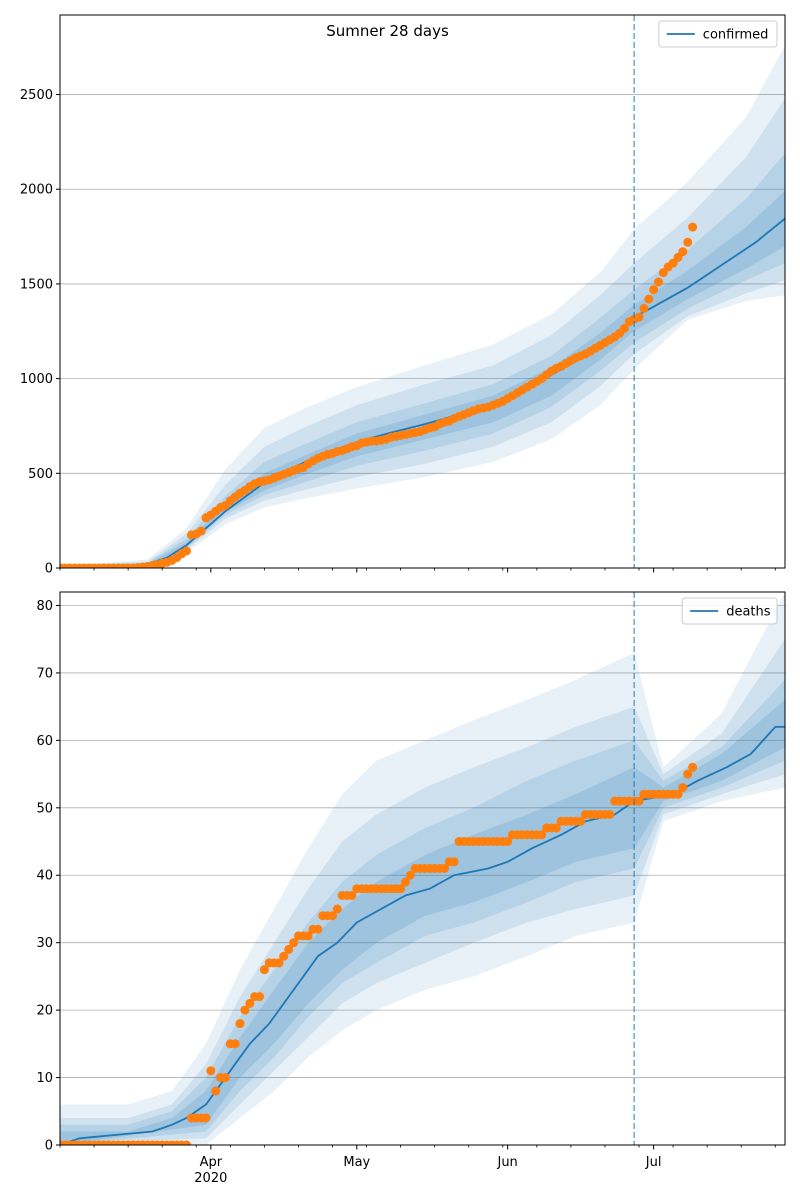  Describe the element at coordinates (44, 808) in the screenshot. I see `y-tick-label: 50` at that location.